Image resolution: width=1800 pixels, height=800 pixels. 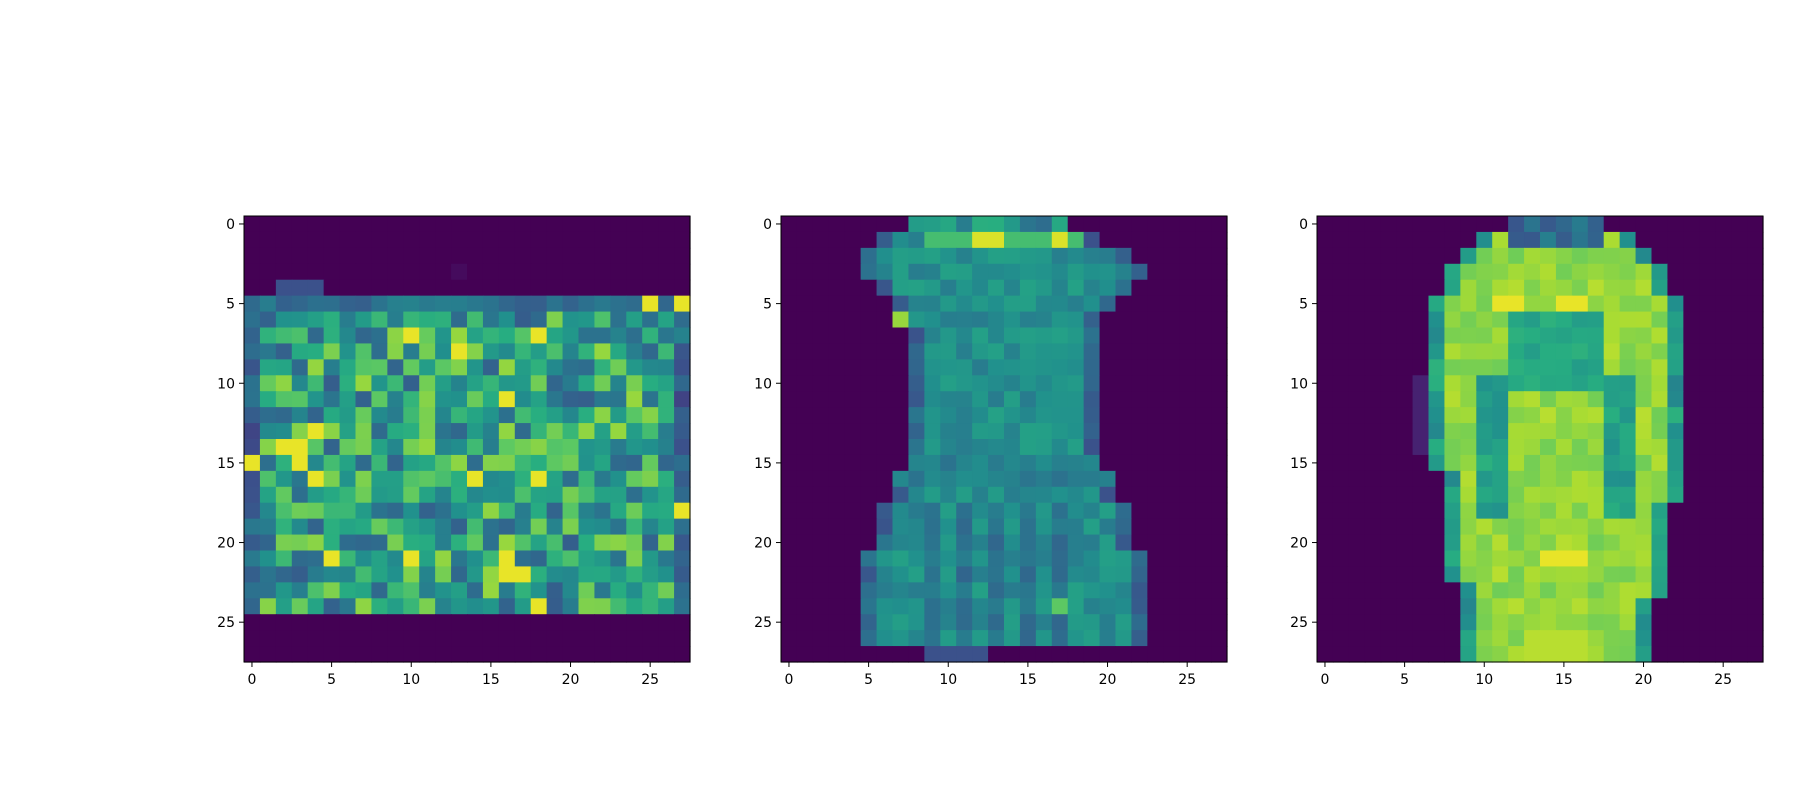 I want to click on x-tick-label: 5, so click(x=868, y=680).